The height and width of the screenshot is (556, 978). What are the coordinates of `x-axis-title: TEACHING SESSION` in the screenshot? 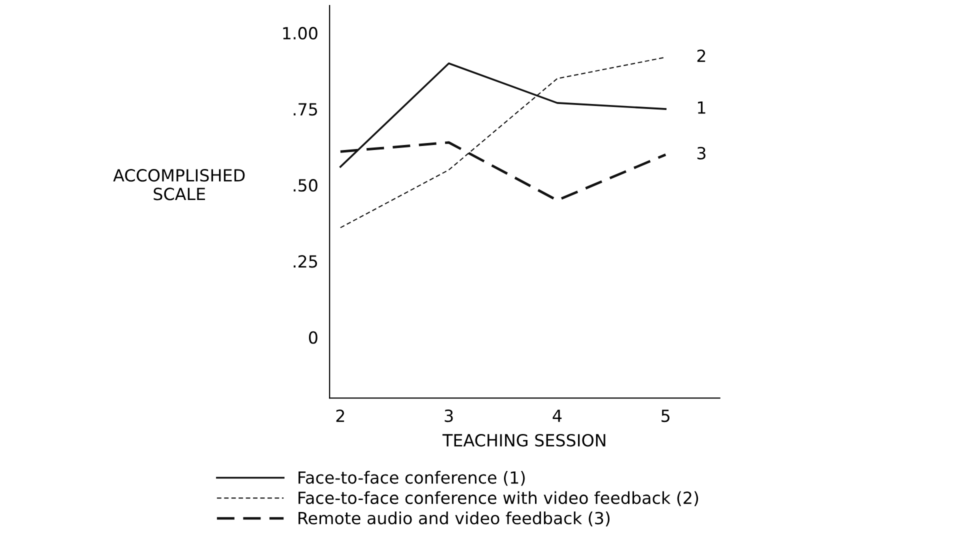 It's located at (524, 440).